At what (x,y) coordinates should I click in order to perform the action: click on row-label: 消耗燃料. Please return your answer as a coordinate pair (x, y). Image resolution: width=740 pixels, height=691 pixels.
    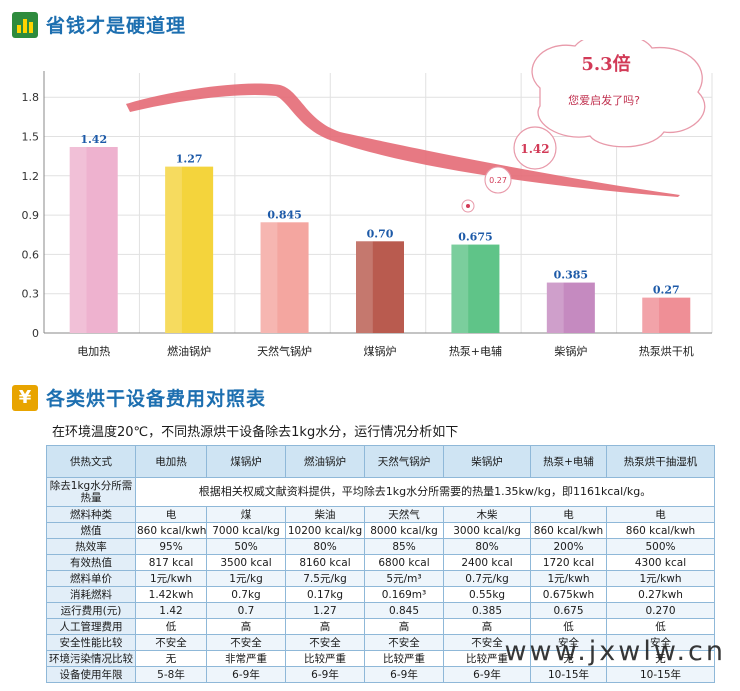
    Looking at the image, I should click on (91, 594).